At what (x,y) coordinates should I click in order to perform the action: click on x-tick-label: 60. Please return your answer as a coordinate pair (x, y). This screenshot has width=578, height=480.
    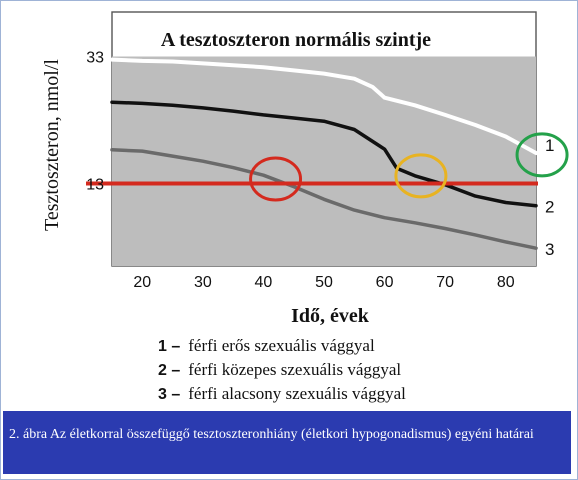
    Looking at the image, I should click on (385, 282).